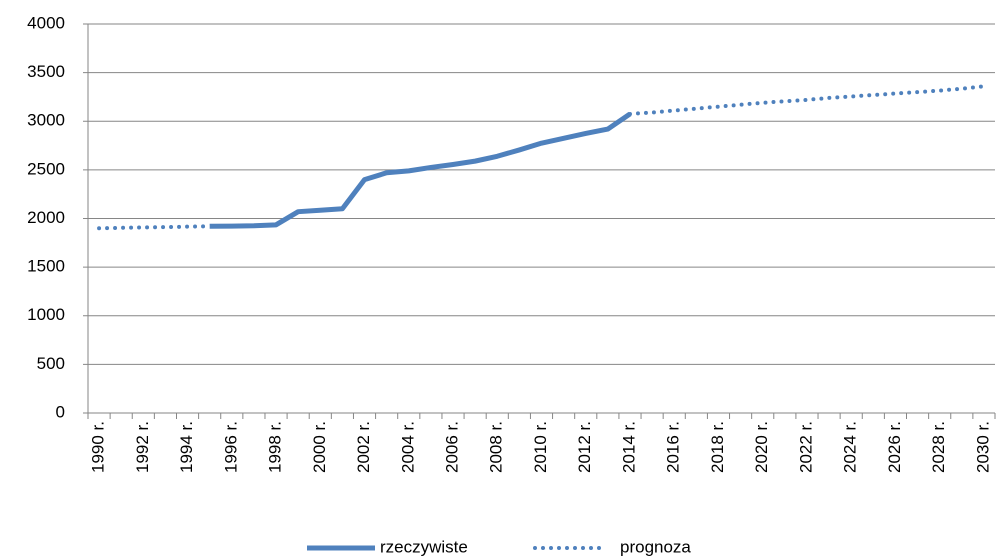 The image size is (997, 558). What do you see at coordinates (761, 447) in the screenshot?
I see `x-tick-label: 2020 r.` at bounding box center [761, 447].